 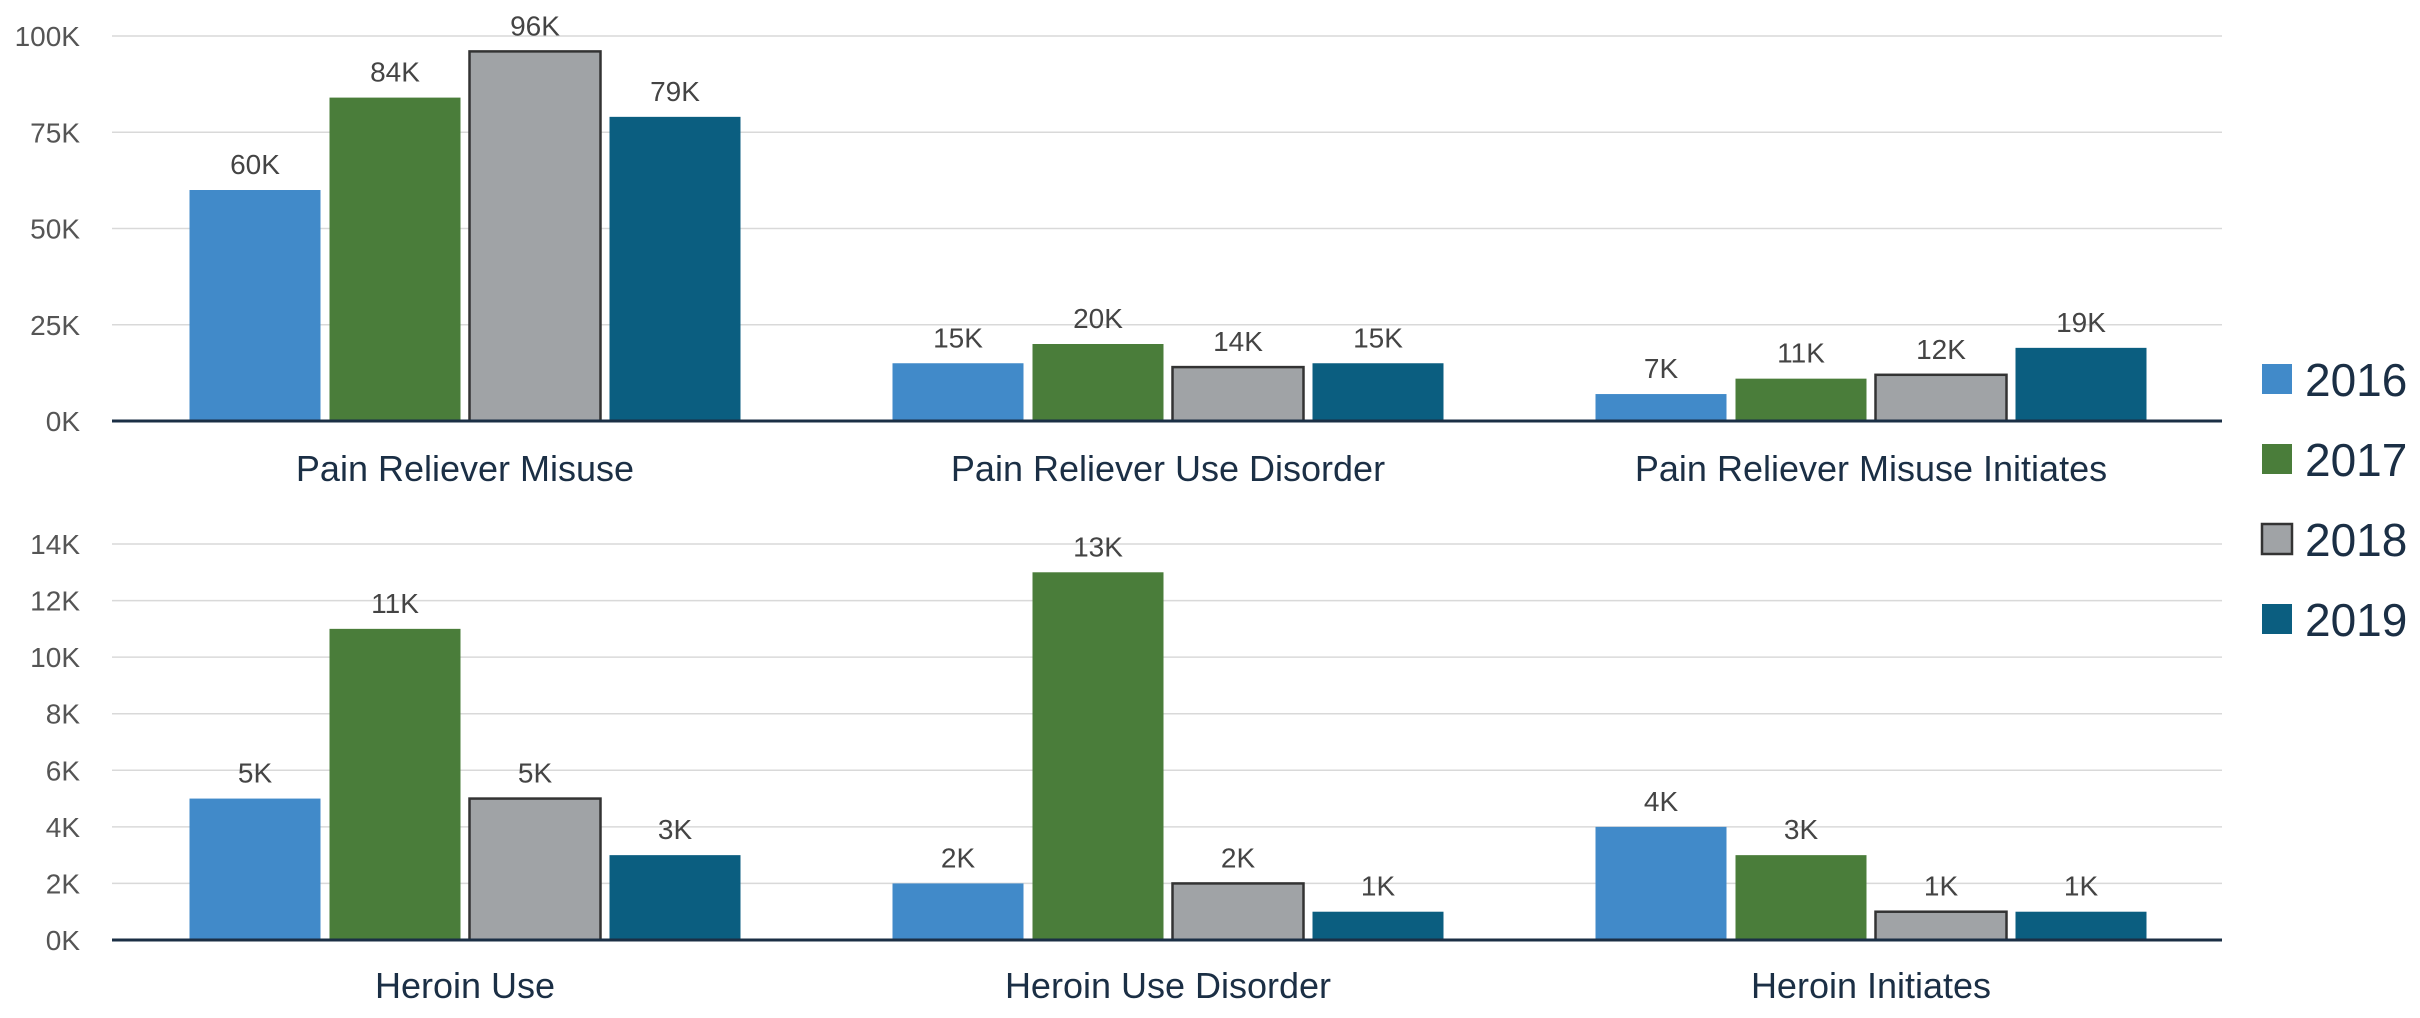 What do you see at coordinates (1941, 349) in the screenshot?
I see `data-label: 12K` at bounding box center [1941, 349].